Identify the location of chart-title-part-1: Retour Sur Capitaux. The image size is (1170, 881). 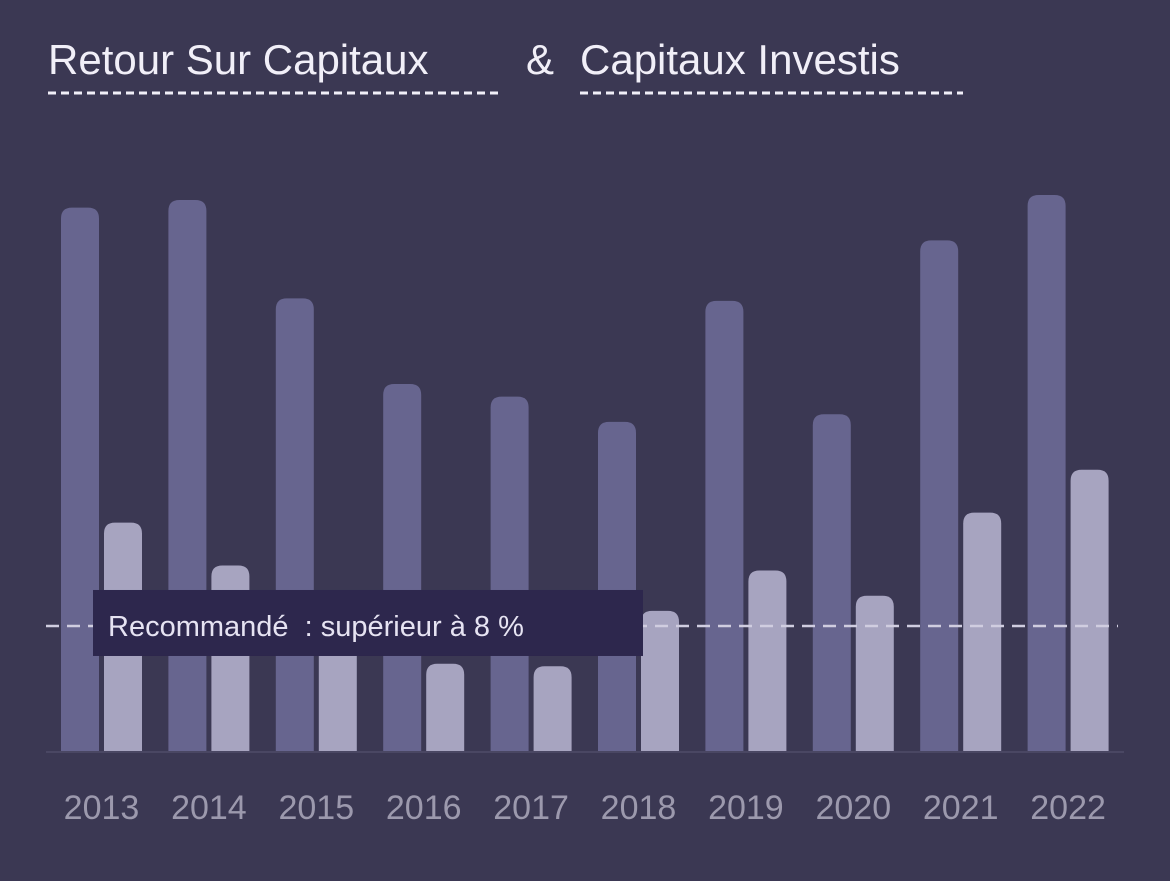
(238, 59).